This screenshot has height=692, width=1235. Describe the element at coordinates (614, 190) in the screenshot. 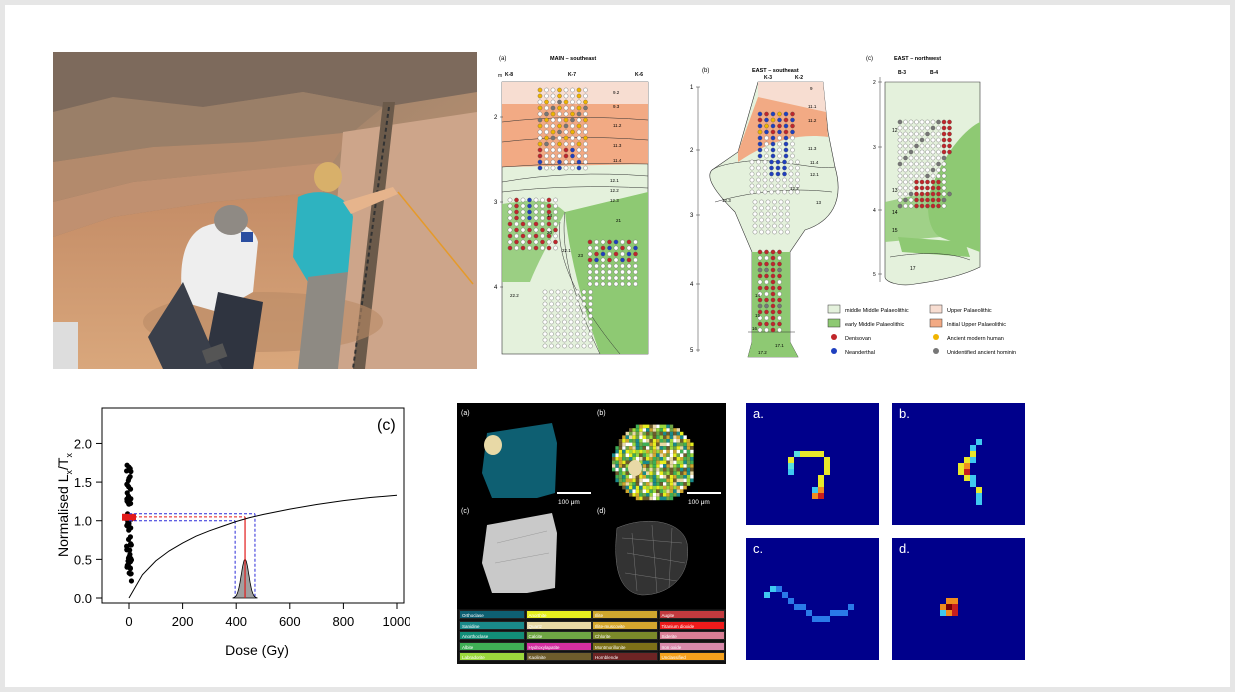

I see `layer-a-6: 12.2` at that location.